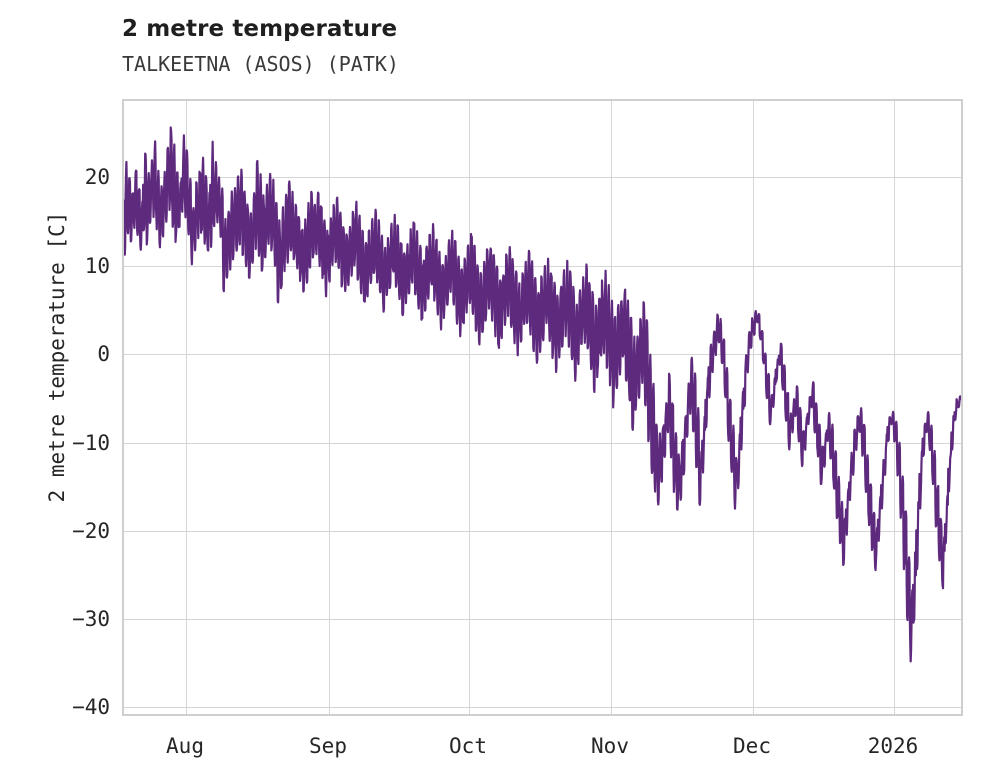 This screenshot has width=981, height=782. What do you see at coordinates (260, 64) in the screenshot?
I see `chart-subtitle: TALKEETNA (ASOS) (PATK)` at bounding box center [260, 64].